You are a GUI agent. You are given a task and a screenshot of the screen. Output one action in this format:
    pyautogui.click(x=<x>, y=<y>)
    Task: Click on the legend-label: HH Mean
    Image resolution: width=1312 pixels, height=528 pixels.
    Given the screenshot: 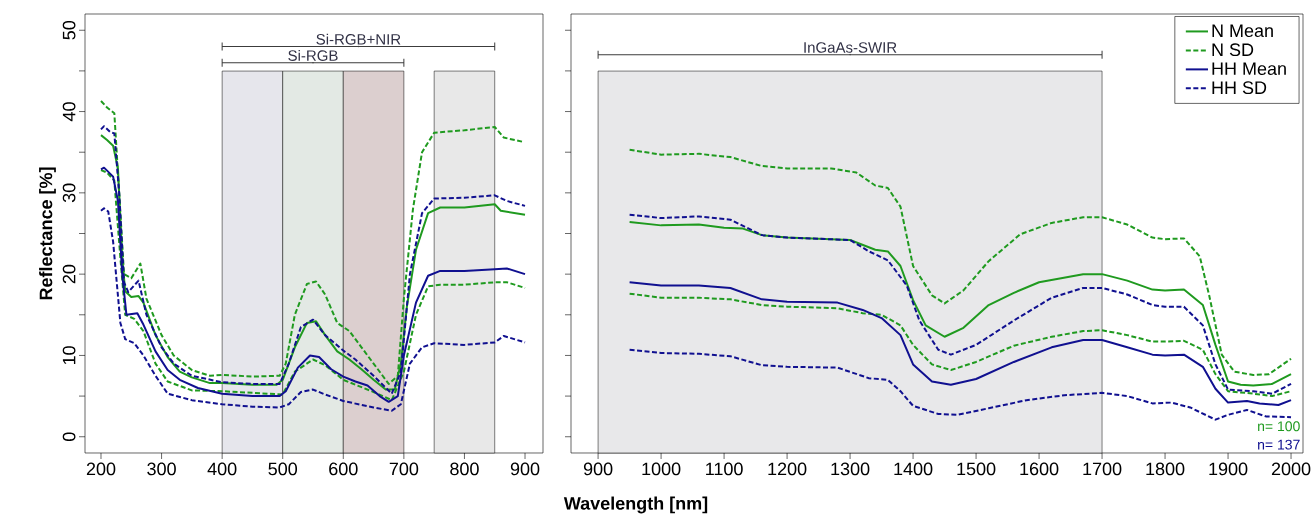 What is the action you would take?
    pyautogui.click(x=1249, y=69)
    